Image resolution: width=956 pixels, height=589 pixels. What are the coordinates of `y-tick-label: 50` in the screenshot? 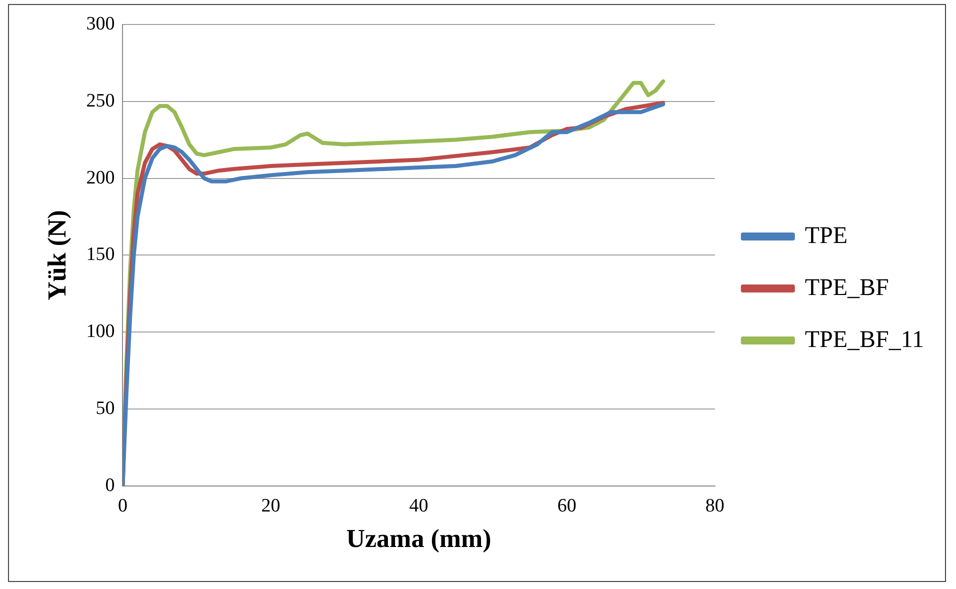 It's located at (105, 409).